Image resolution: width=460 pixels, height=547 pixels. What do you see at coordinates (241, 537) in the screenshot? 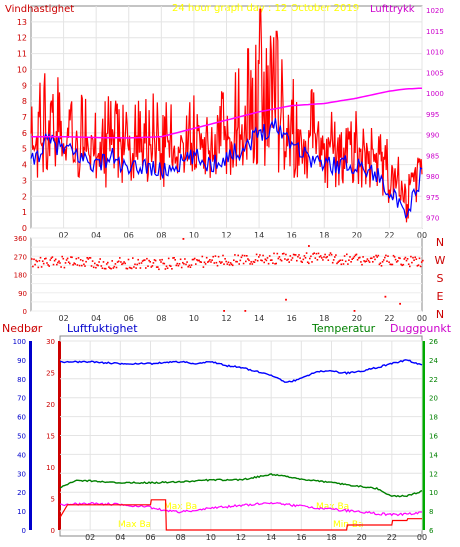
I see `weather-xtick-label: 12` at bounding box center [241, 537].